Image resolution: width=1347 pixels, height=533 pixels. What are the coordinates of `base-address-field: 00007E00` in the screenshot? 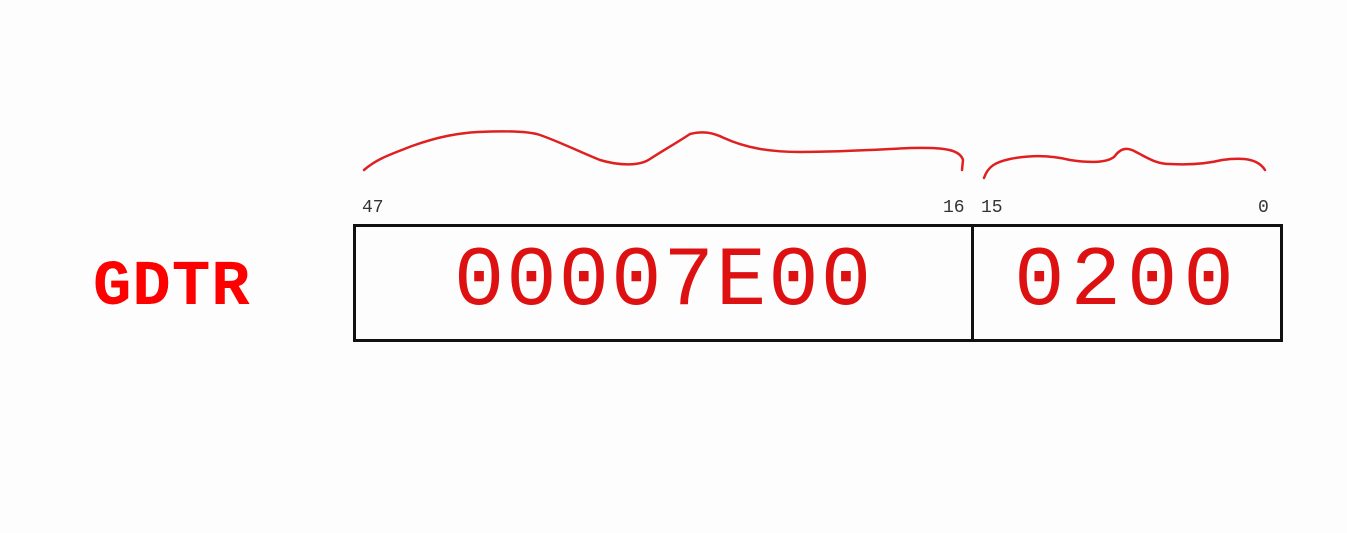 It's located at (665, 283).